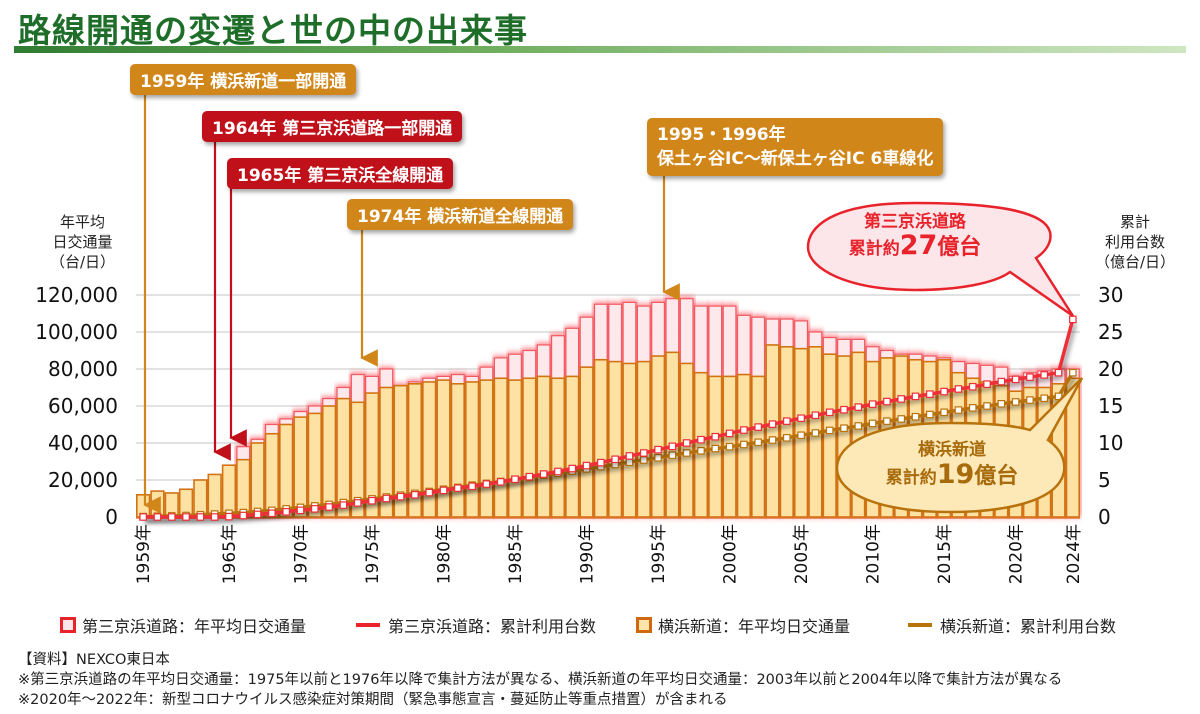 This screenshot has height=714, width=1200. I want to click on right-axis-ticks: 0 5 10 15 20 25 30, so click(1110, 406).